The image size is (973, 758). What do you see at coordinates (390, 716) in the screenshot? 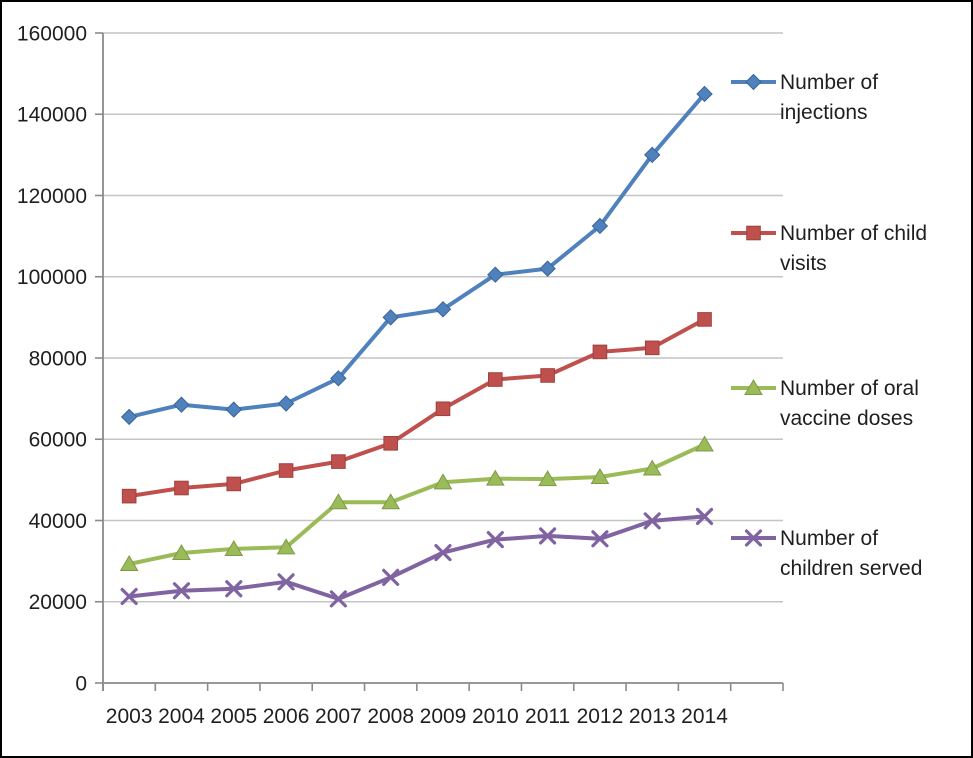
I see `x-axis-tick-label: 2008` at bounding box center [390, 716].